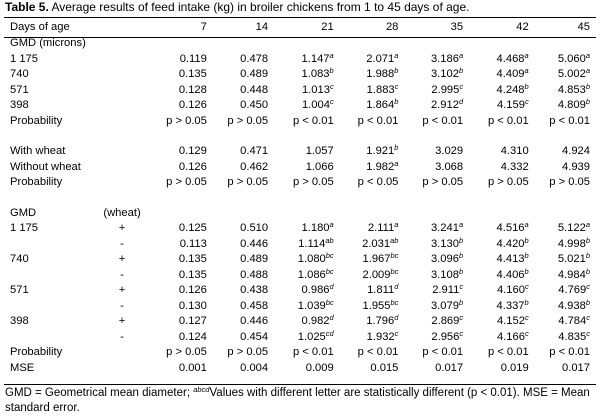 The image size is (600, 419). Describe the element at coordinates (175, 245) in the screenshot. I see `value-cell: 0.113` at that location.